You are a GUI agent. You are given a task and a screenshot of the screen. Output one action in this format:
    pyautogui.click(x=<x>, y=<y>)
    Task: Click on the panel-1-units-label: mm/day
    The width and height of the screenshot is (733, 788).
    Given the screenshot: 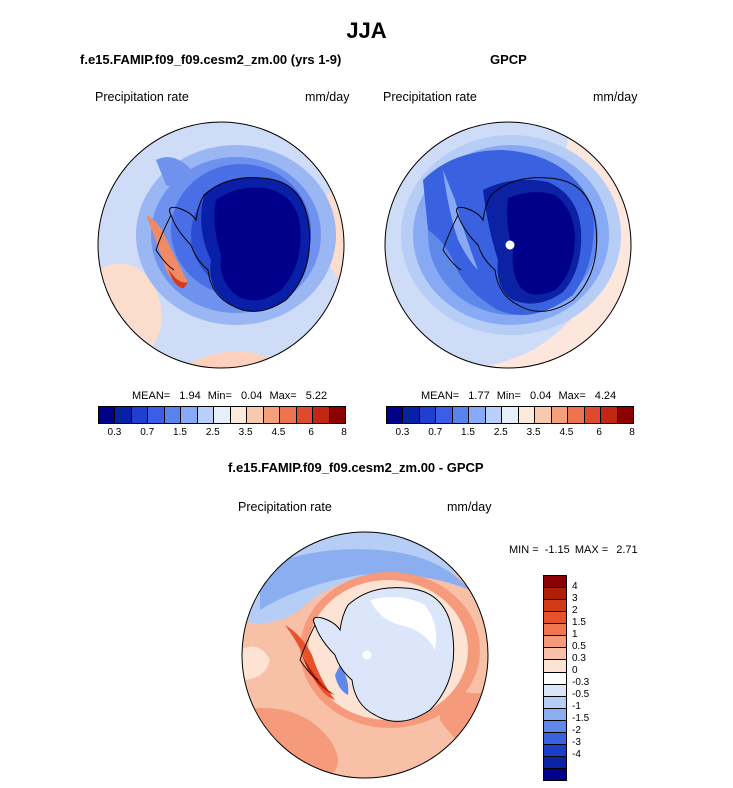 What is the action you would take?
    pyautogui.click(x=327, y=97)
    